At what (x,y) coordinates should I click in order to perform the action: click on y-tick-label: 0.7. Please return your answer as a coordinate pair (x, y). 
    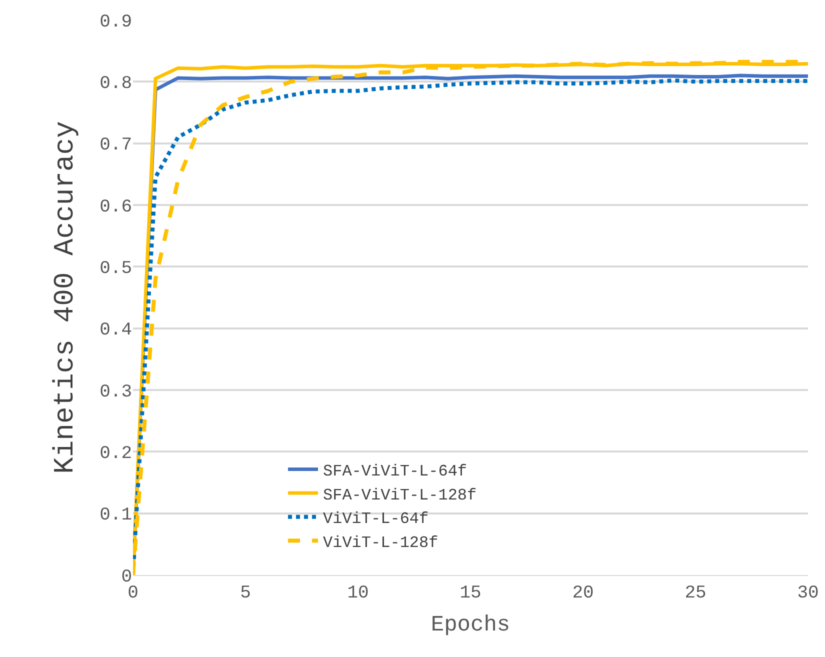
    Looking at the image, I should click on (116, 146).